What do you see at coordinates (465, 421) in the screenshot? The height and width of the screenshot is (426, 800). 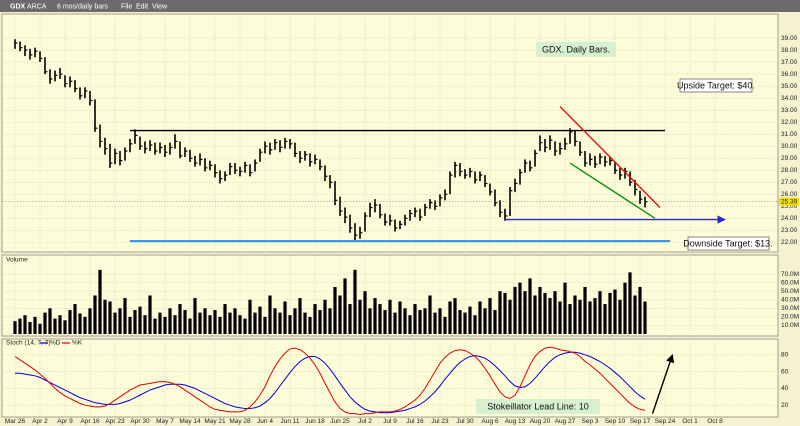 I see `x-tick-label: Jul 30` at bounding box center [465, 421].